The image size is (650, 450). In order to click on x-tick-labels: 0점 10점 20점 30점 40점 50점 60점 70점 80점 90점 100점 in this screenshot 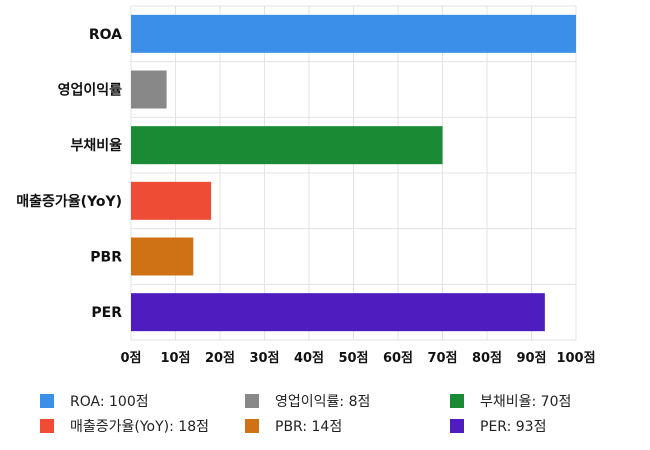, I will do `click(357, 358)`.